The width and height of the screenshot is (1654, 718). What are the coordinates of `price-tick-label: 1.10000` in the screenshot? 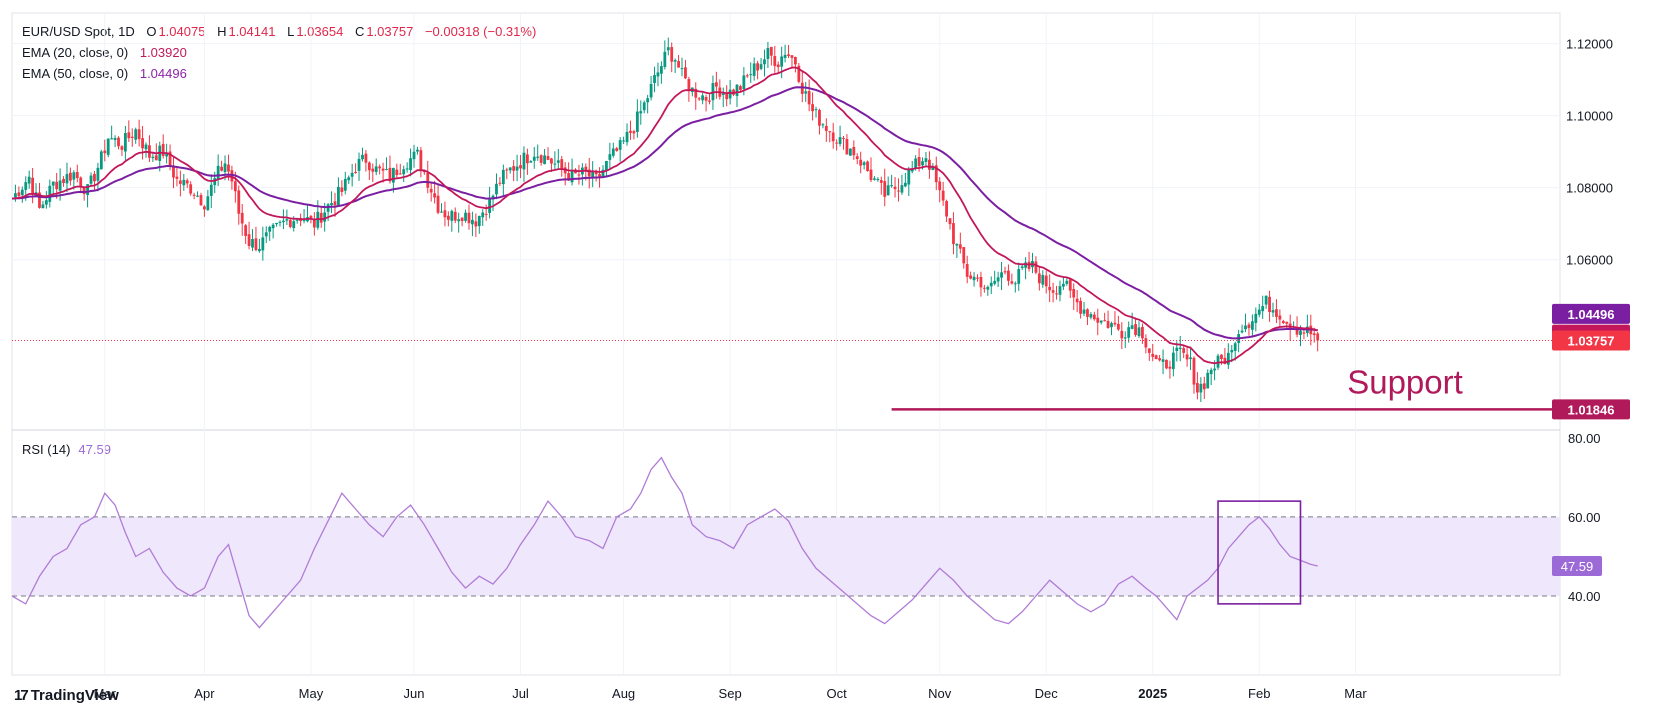 It's located at (1589, 116).